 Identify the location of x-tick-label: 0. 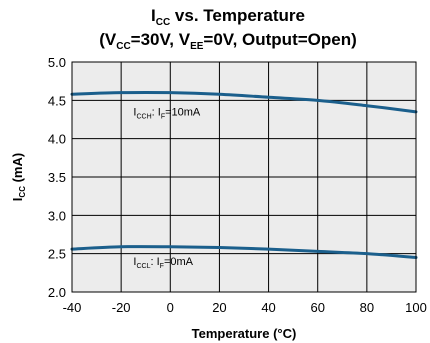
(170, 307).